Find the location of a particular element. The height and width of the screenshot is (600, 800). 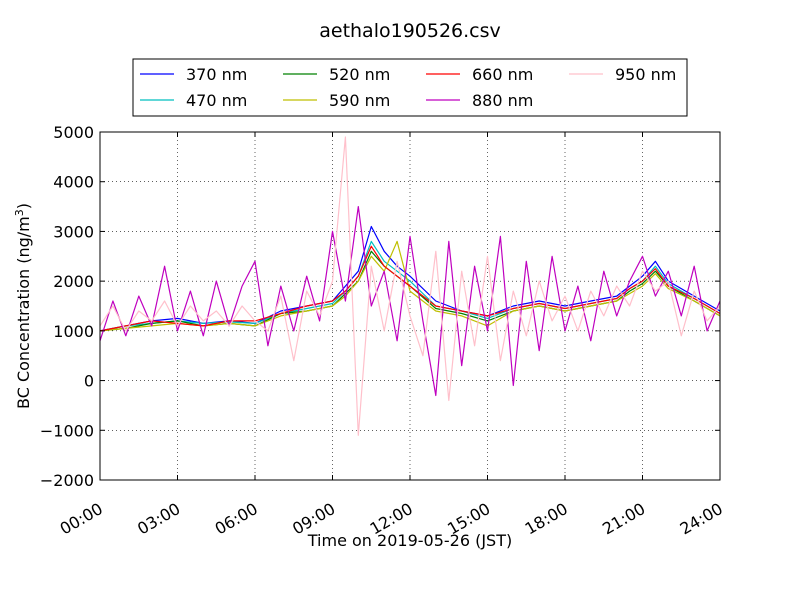

x-axis-label: Time on 2019-05-26 (JST) is located at coordinates (409, 540).